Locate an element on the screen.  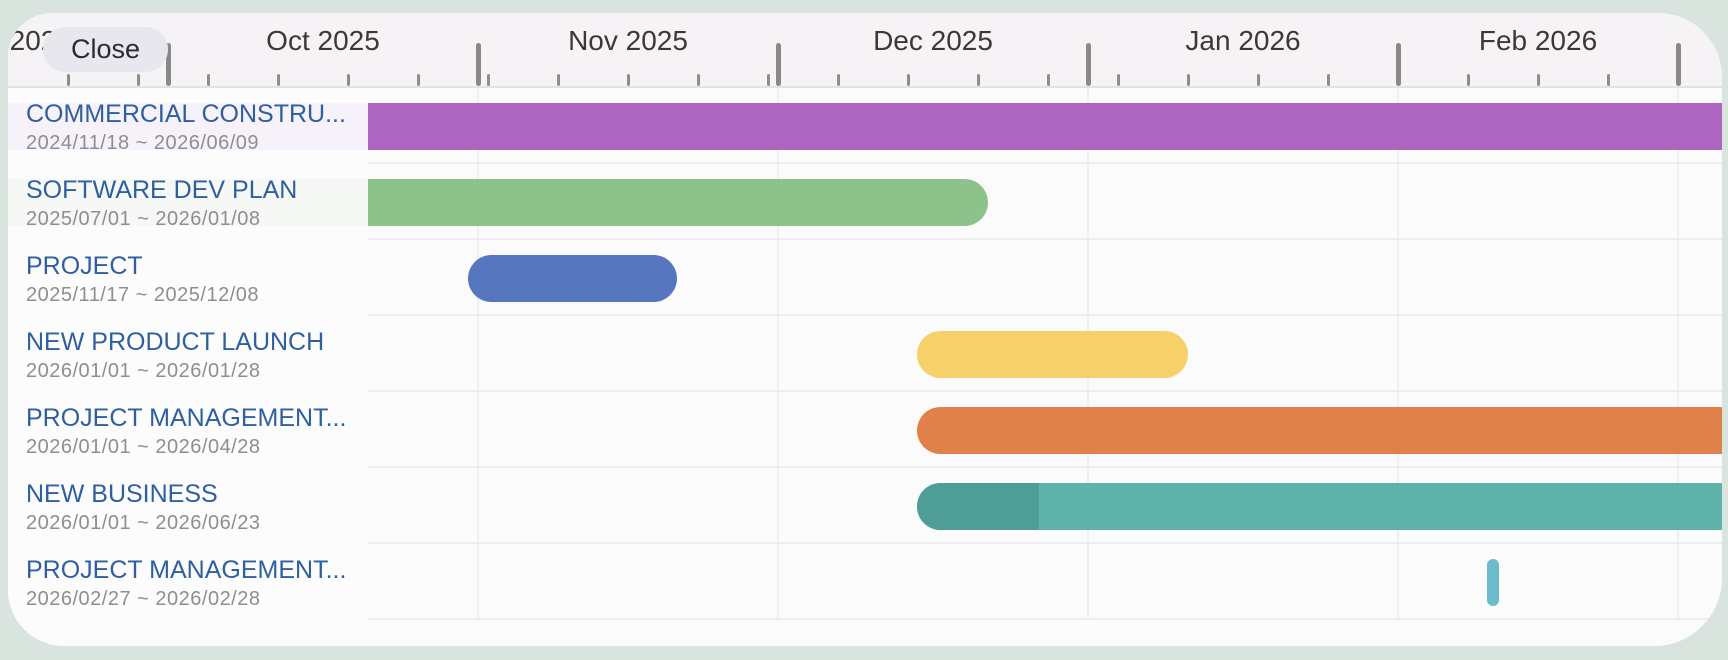
task-label-cell: PROJECT 2025/11/17 ~ 2025/12/08 is located at coordinates (197, 278).